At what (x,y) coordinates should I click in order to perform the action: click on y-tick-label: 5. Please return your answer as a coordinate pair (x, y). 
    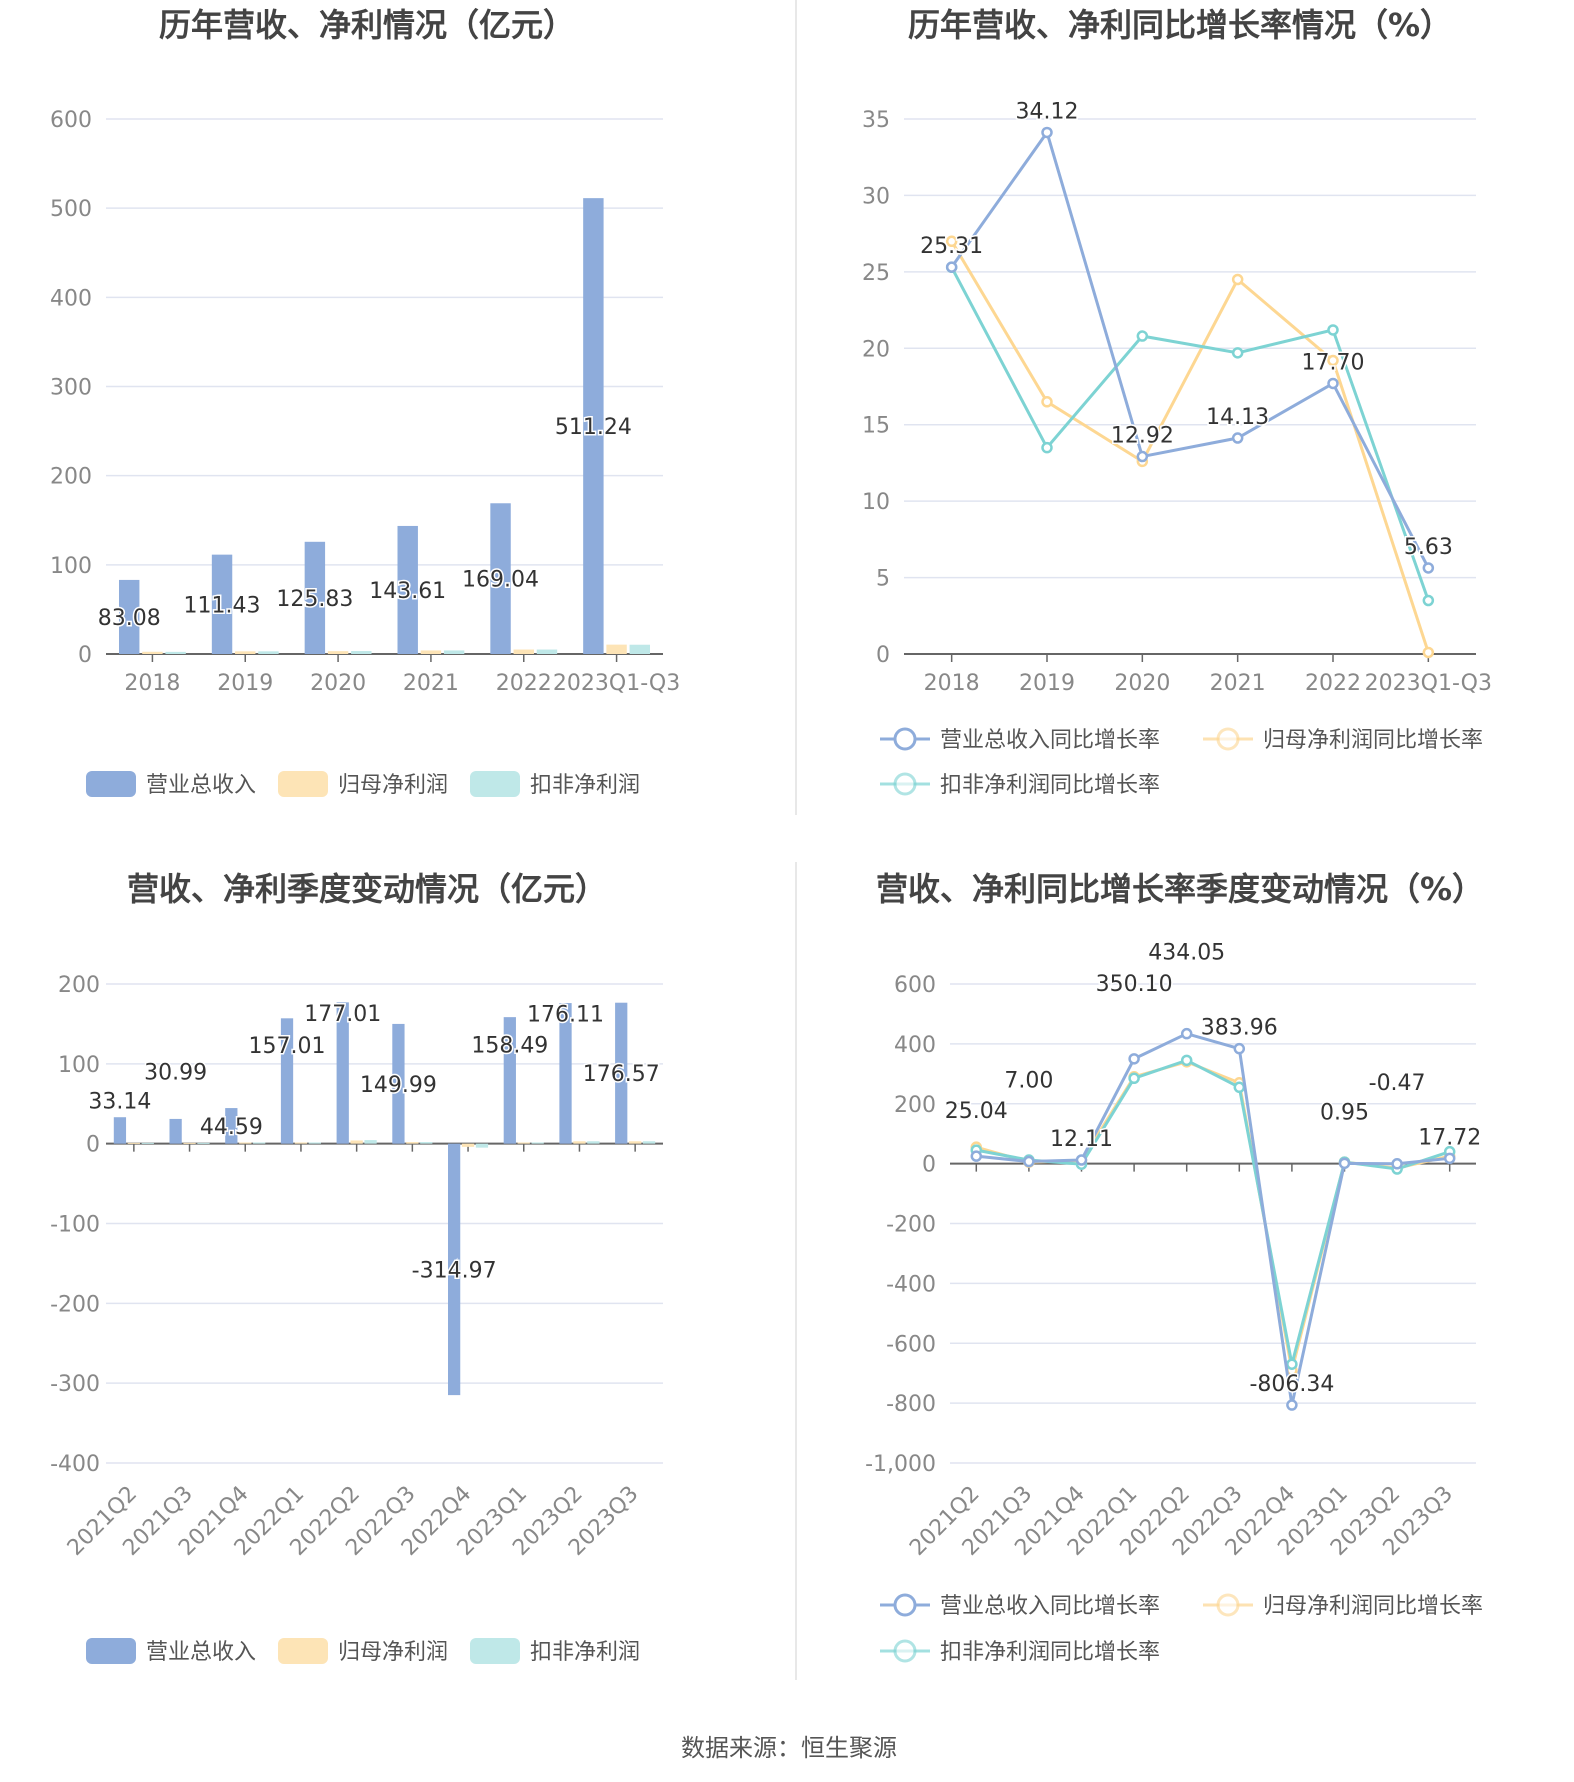
    Looking at the image, I should click on (883, 579).